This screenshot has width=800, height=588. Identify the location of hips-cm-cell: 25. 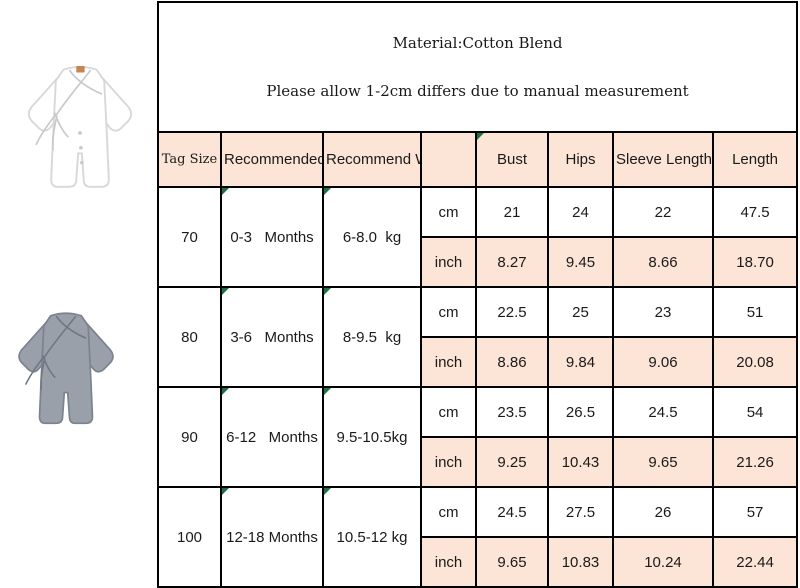
(580, 312).